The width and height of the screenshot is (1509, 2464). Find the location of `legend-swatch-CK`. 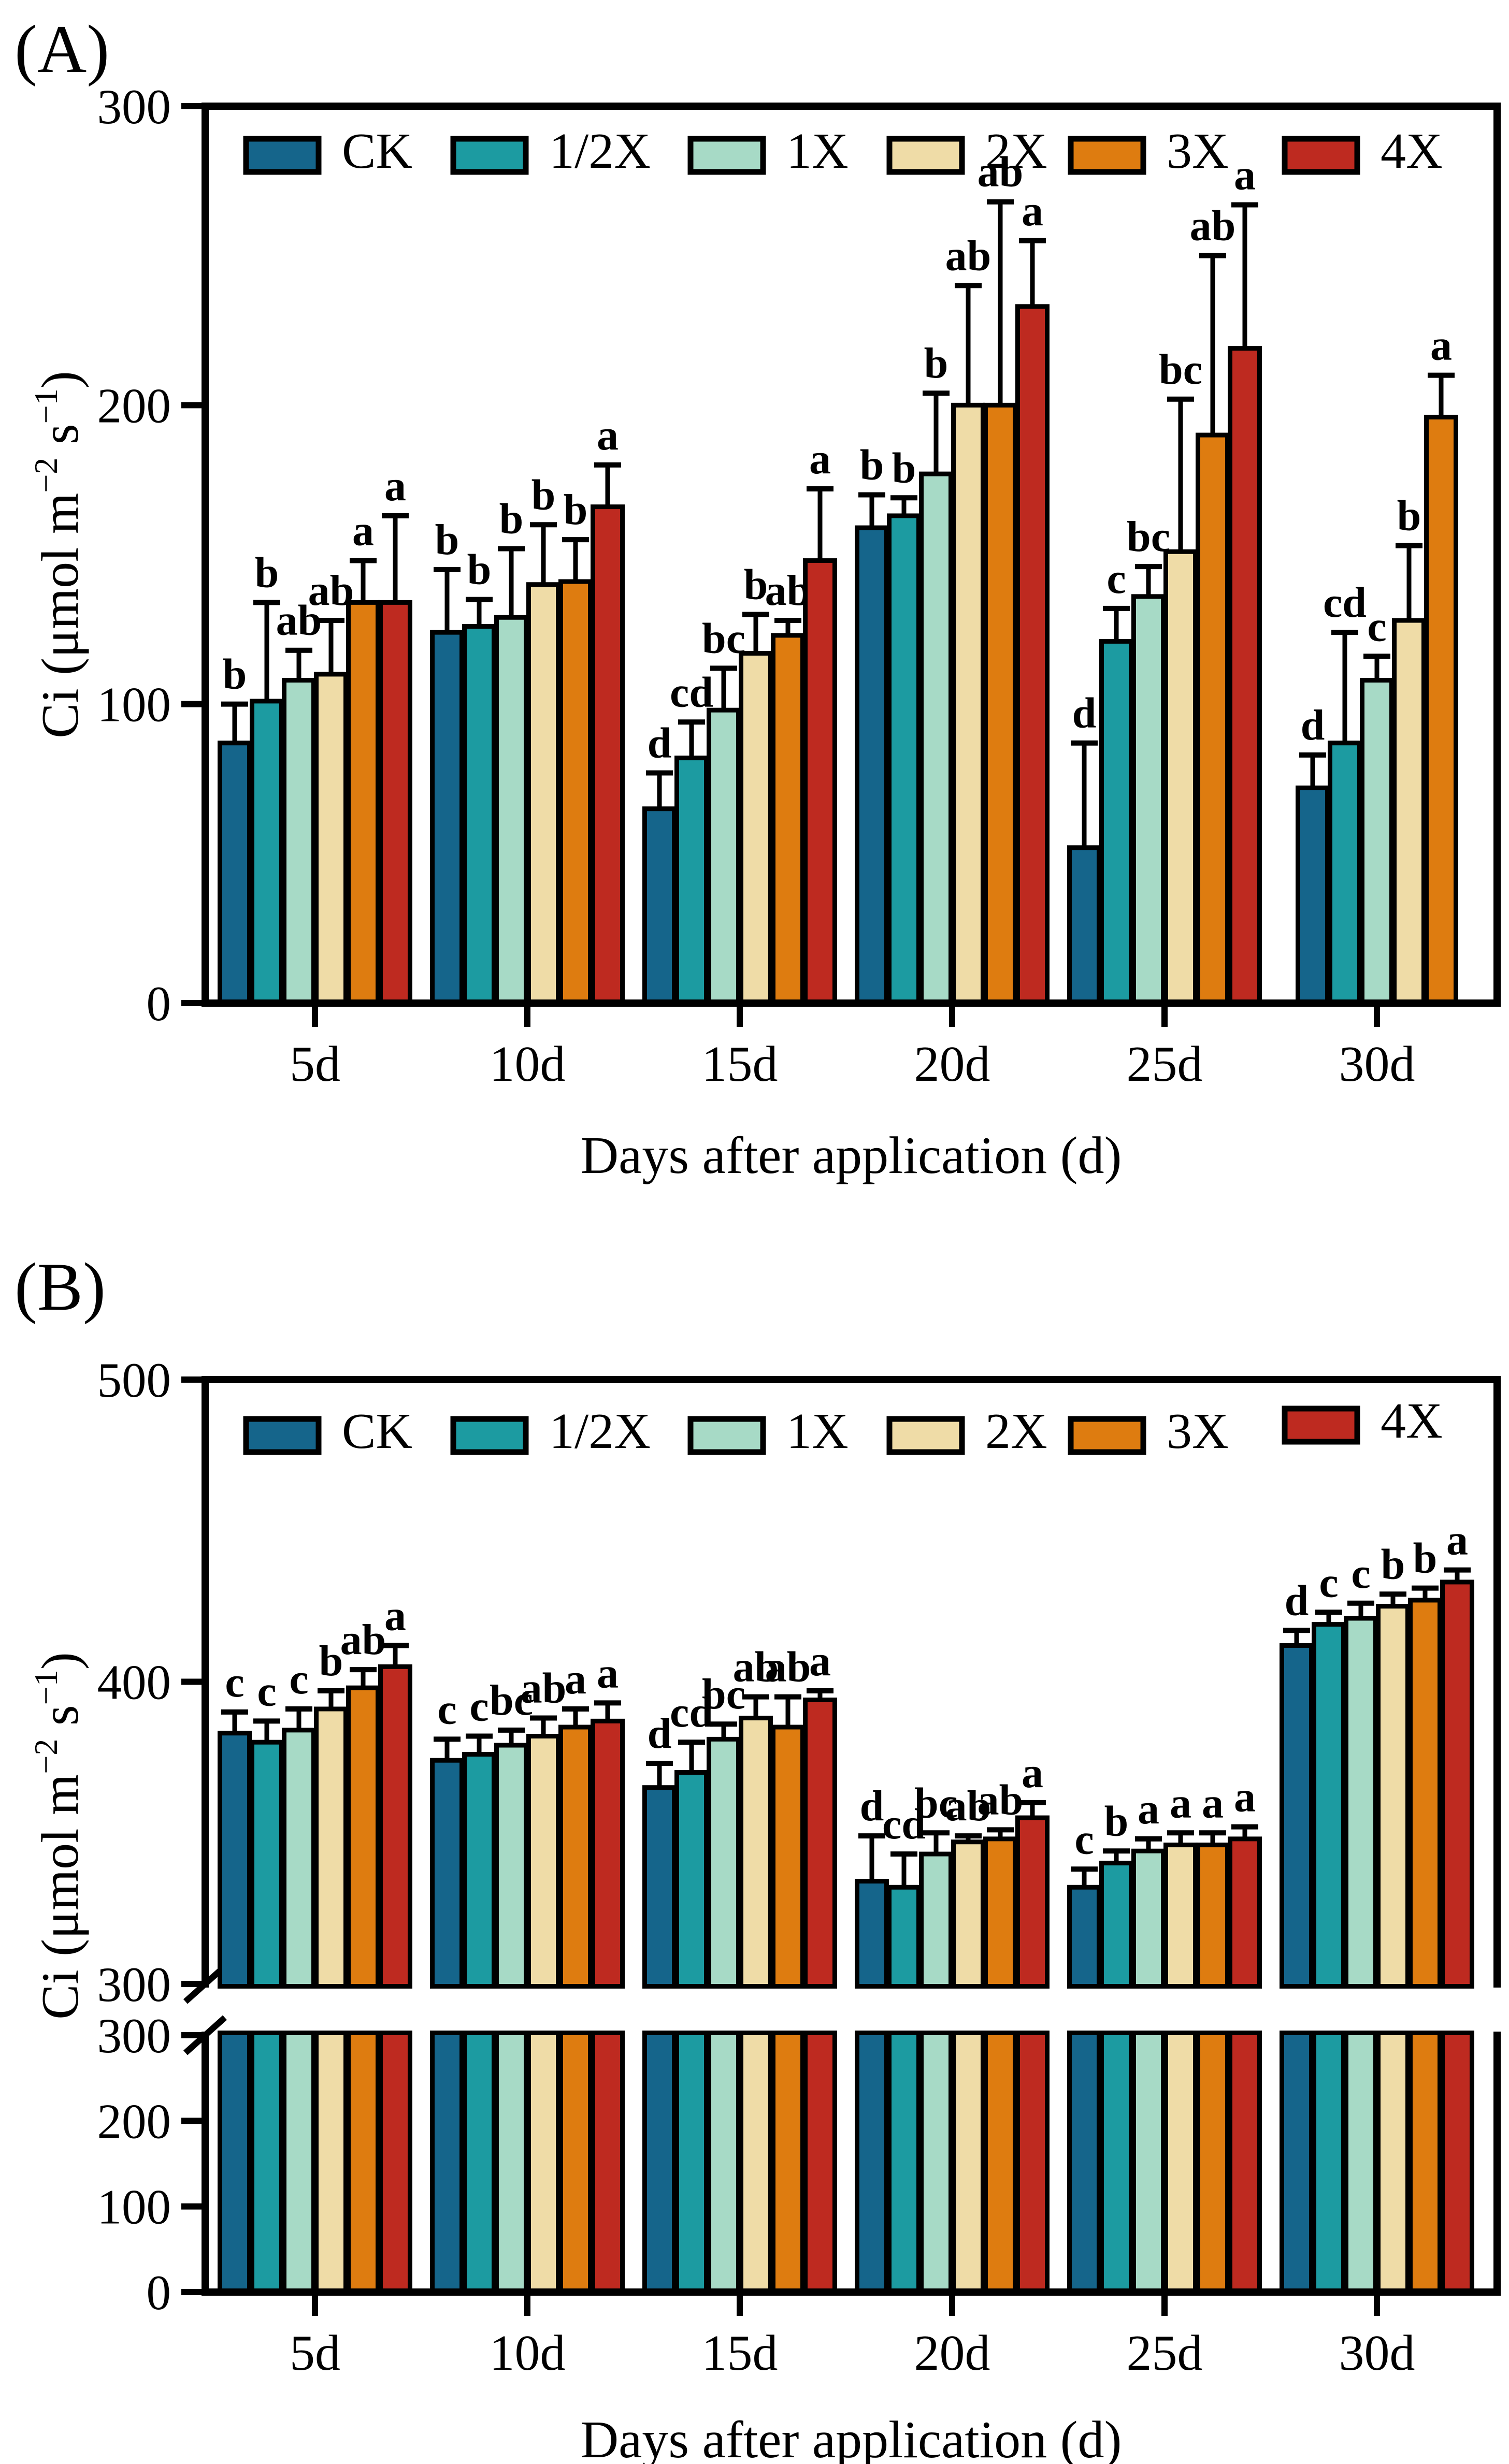

legend-swatch-CK is located at coordinates (283, 1435).